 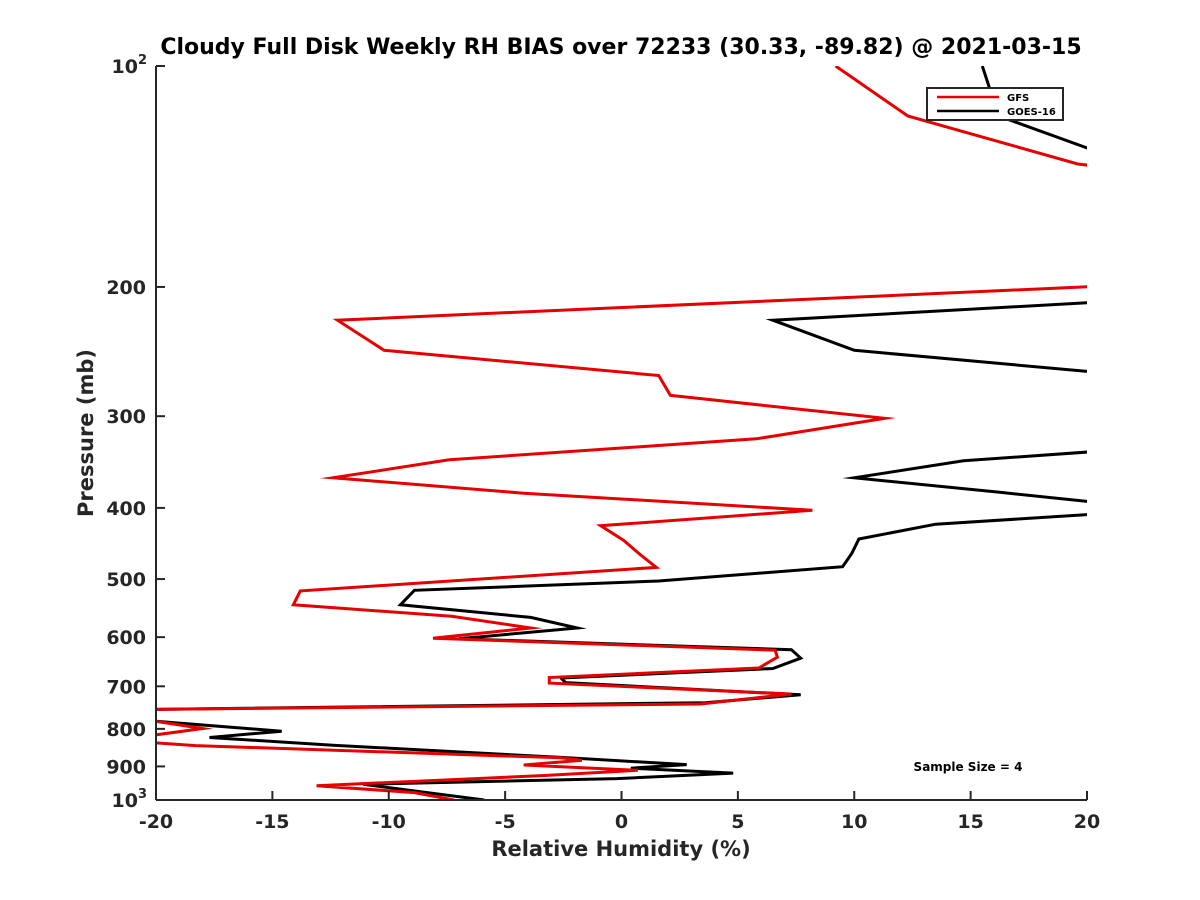 What do you see at coordinates (126, 580) in the screenshot?
I see `y-tick-label: 500` at bounding box center [126, 580].